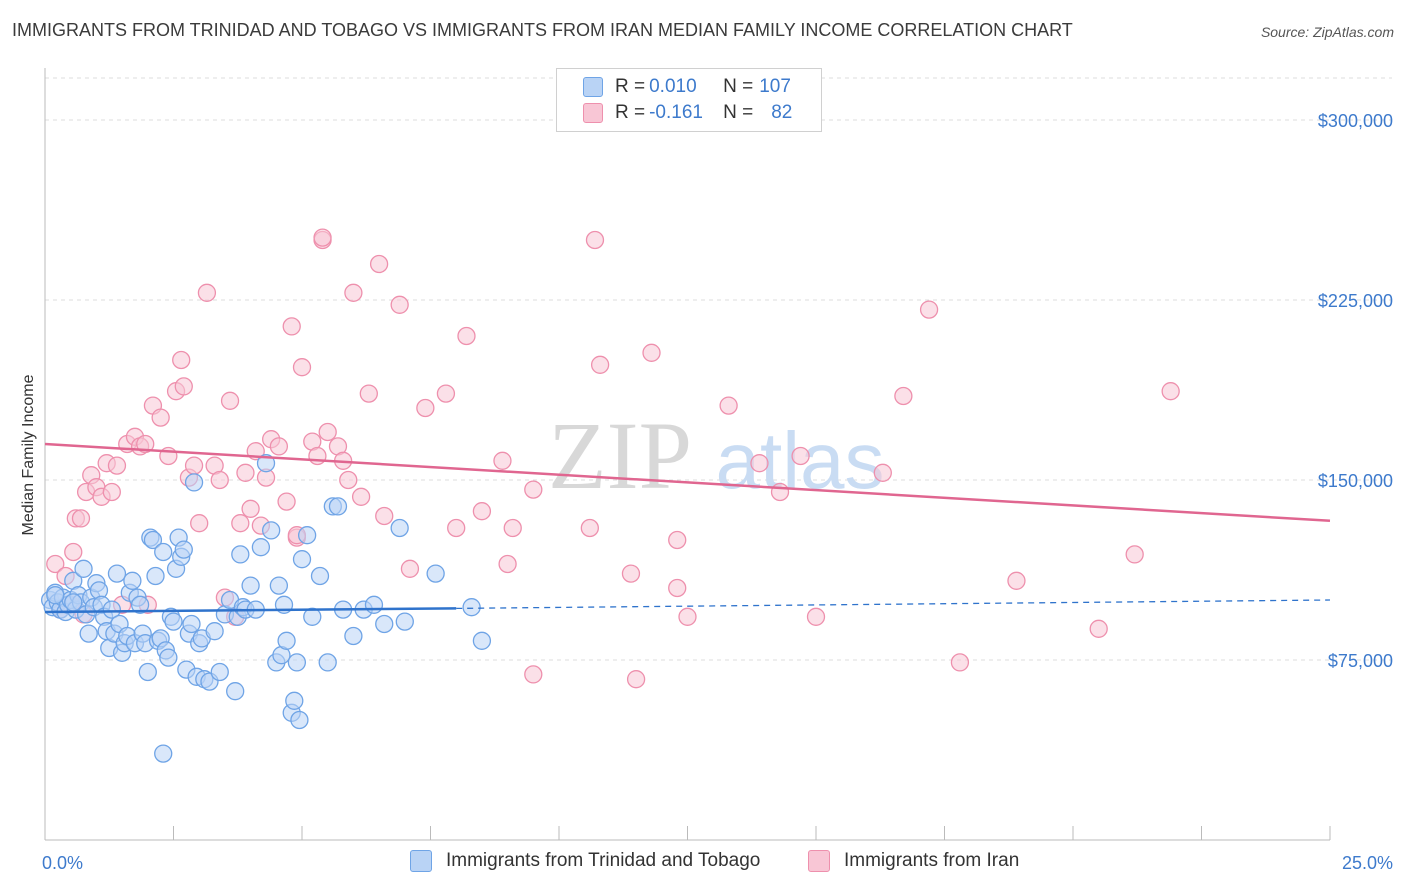 This screenshot has width=1406, height=892. I want to click on legend-row-iran: R = -0.161 N = 82, so click(687, 113).